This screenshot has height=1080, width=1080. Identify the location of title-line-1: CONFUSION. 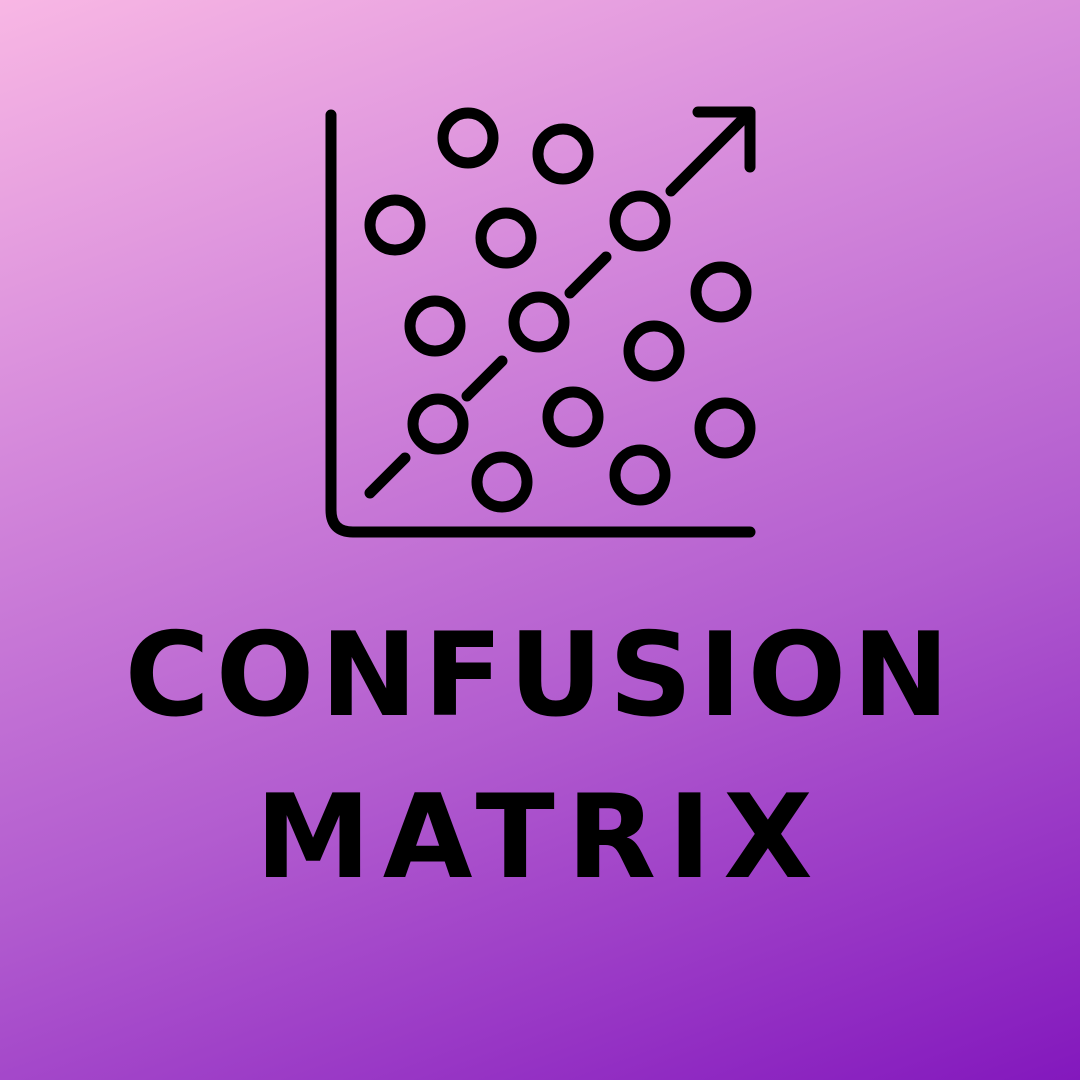
(540, 675).